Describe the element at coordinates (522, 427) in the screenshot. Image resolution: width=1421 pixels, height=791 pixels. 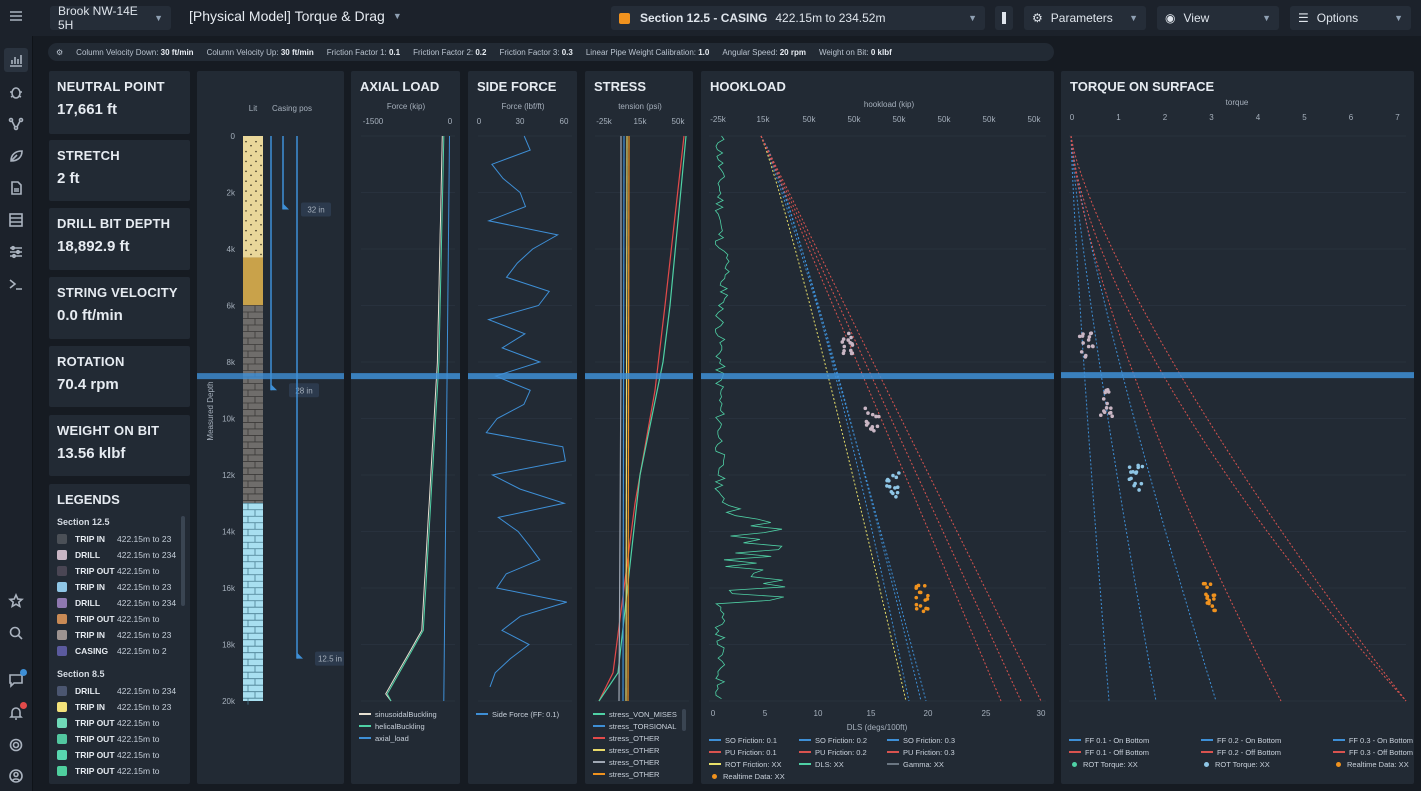
I see `side-force-chart: Force (lbf/ft) 0 30 60` at that location.